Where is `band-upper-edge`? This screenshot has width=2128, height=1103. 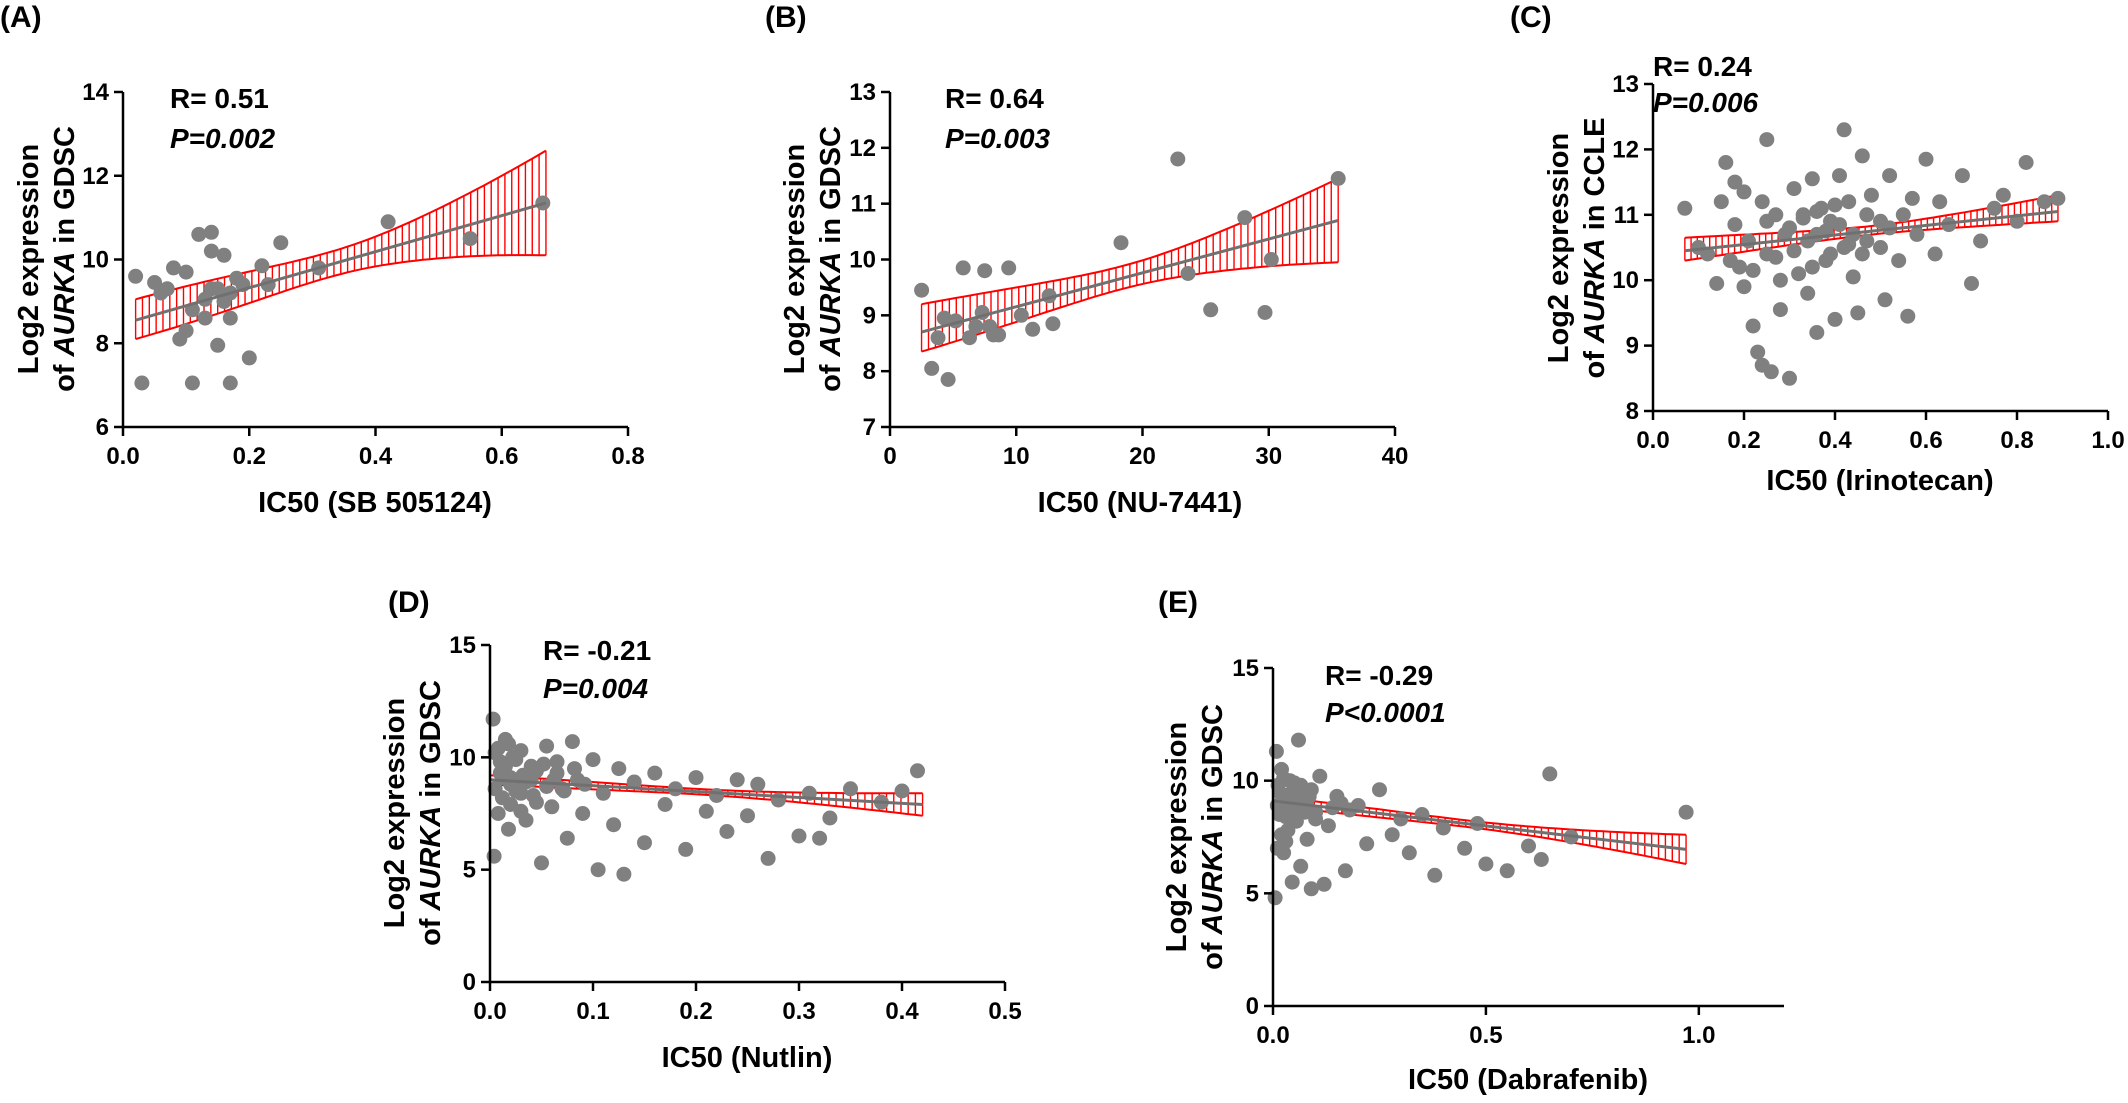
band-upper-edge is located at coordinates (1130, 241).